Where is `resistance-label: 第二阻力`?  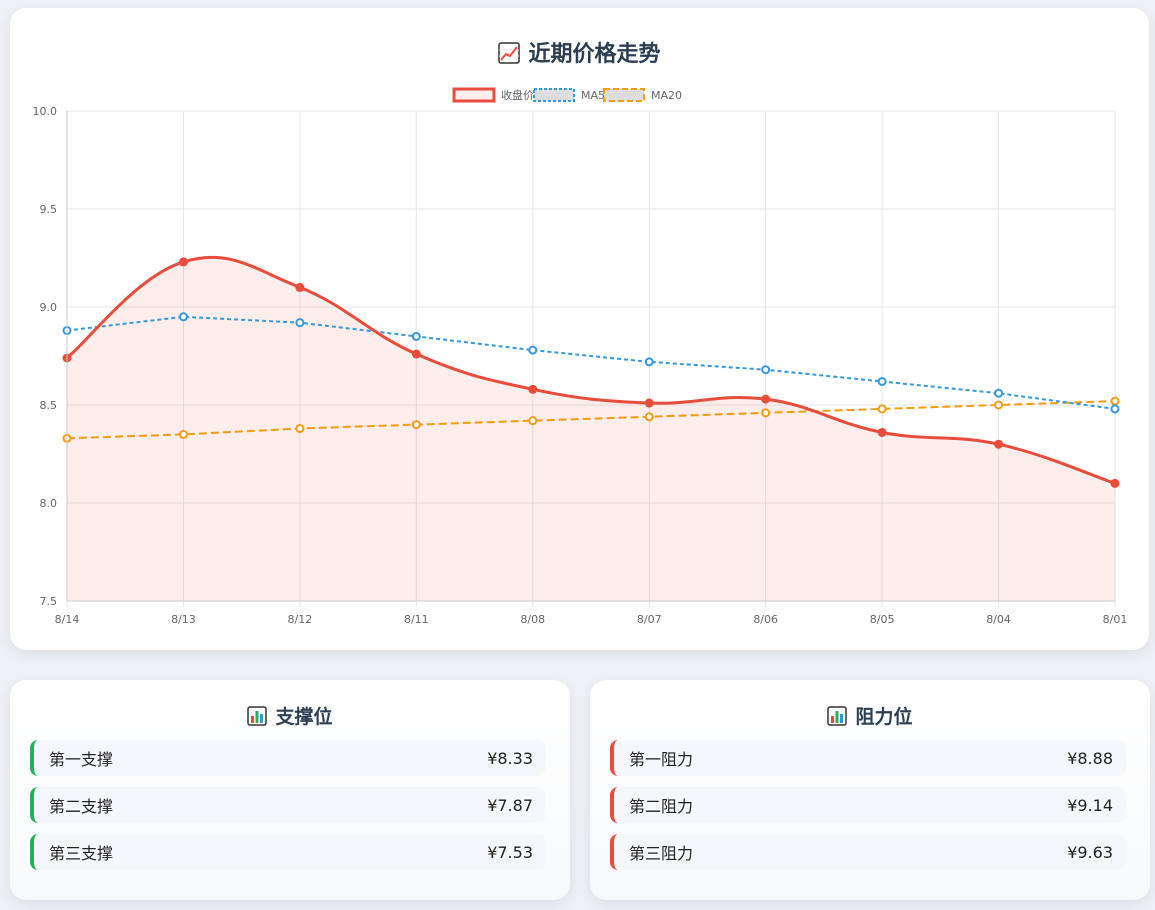
resistance-label: 第二阻力 is located at coordinates (661, 806).